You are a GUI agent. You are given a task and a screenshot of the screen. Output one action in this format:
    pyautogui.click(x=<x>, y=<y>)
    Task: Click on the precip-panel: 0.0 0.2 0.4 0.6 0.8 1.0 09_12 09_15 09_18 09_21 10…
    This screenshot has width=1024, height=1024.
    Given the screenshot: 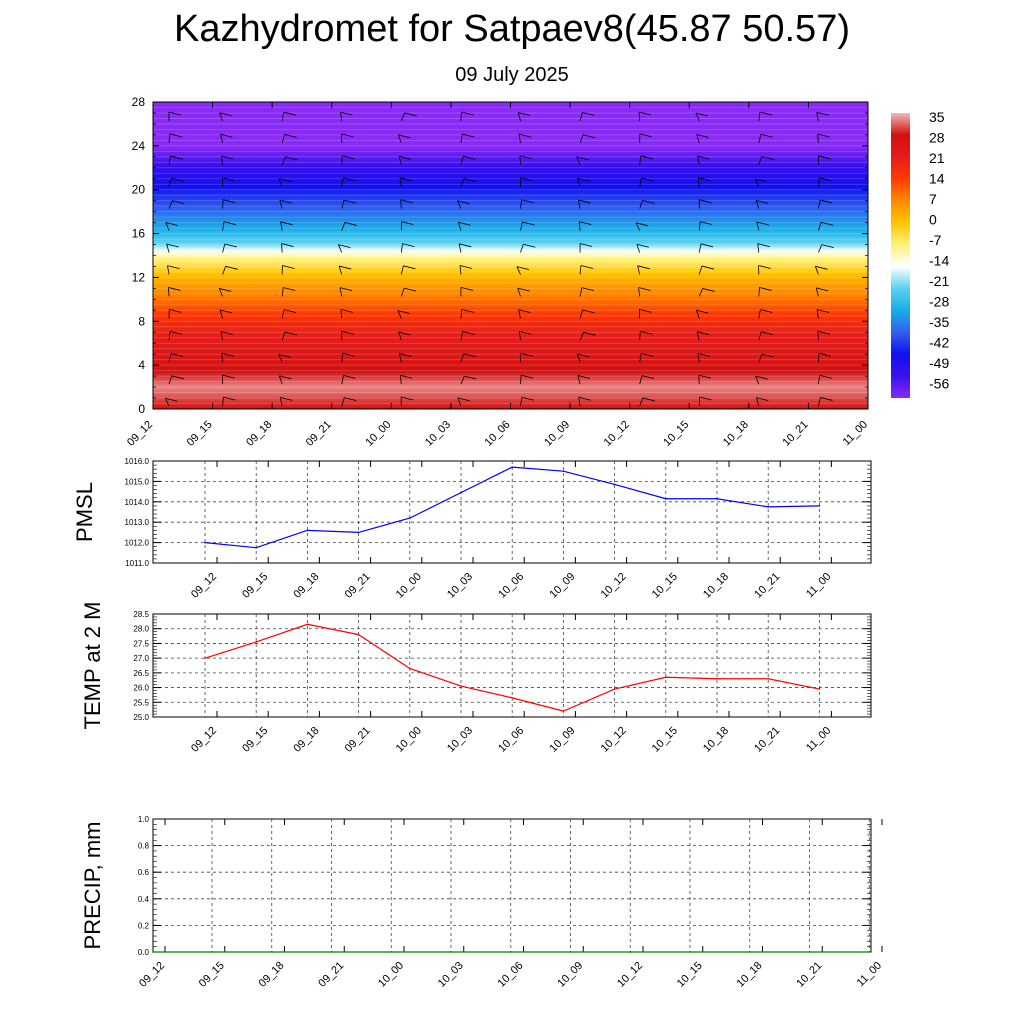 What is the action you would take?
    pyautogui.click(x=482, y=902)
    